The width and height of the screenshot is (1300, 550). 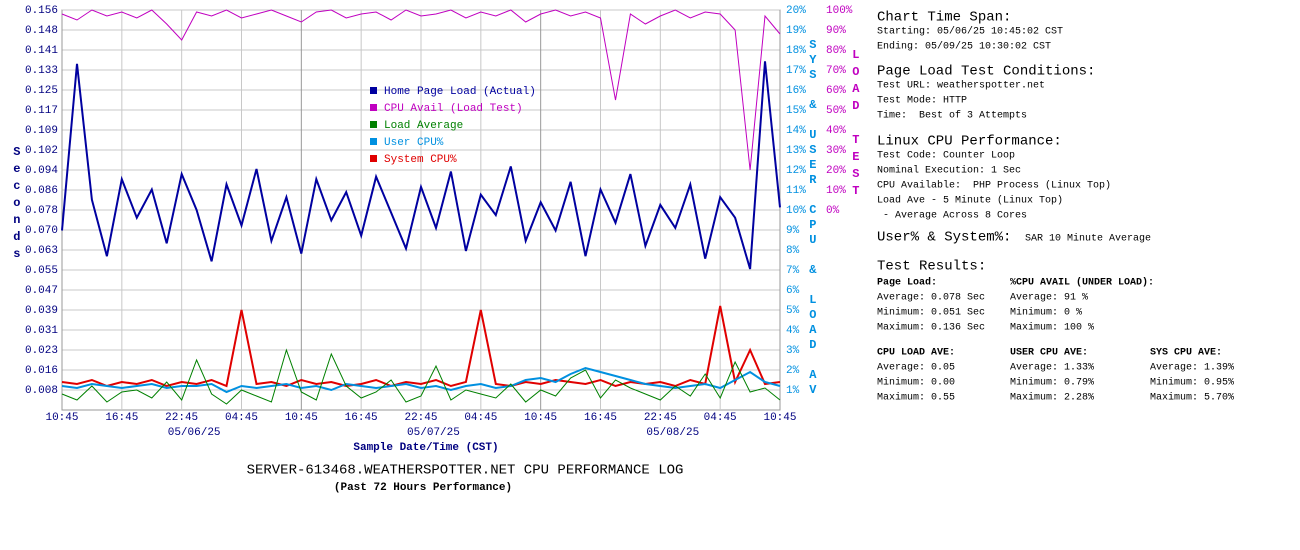 What do you see at coordinates (946, 156) in the screenshot?
I see `section-line: Test Code: Counter Loop` at bounding box center [946, 156].